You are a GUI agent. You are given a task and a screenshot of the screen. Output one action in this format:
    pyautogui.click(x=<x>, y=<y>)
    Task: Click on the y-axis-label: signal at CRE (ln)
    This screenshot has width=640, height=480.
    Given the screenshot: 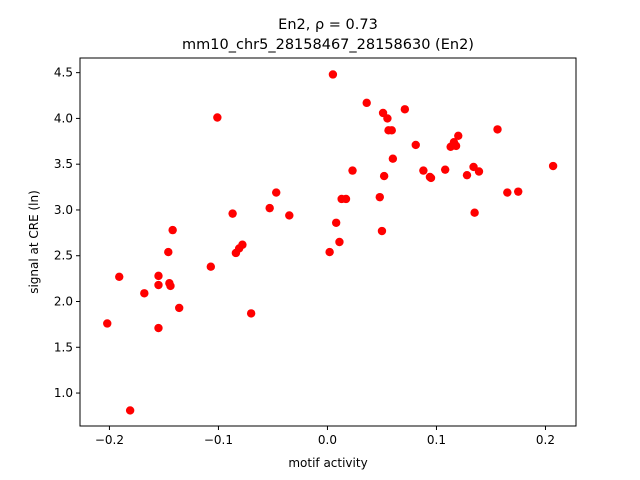 What is the action you would take?
    pyautogui.click(x=34, y=242)
    